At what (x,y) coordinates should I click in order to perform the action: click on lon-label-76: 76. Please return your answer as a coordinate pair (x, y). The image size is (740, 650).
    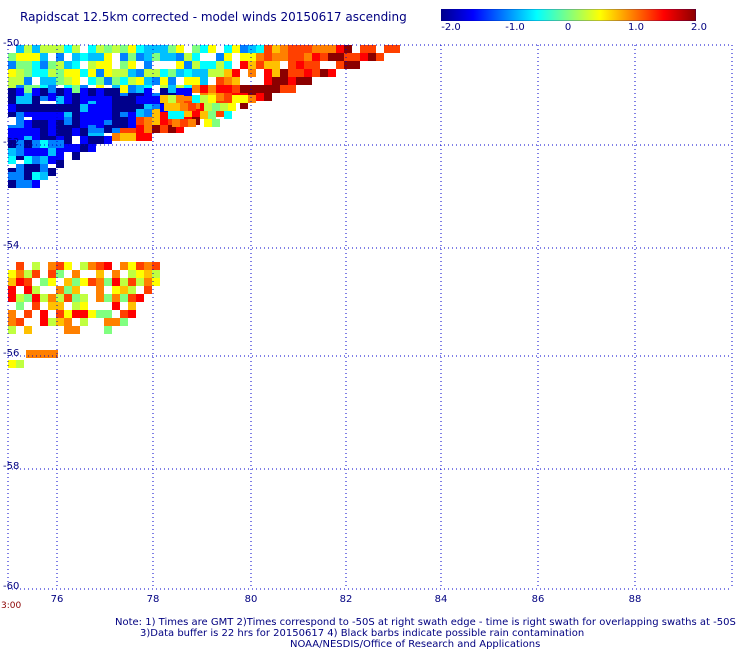
    Looking at the image, I should click on (57, 599).